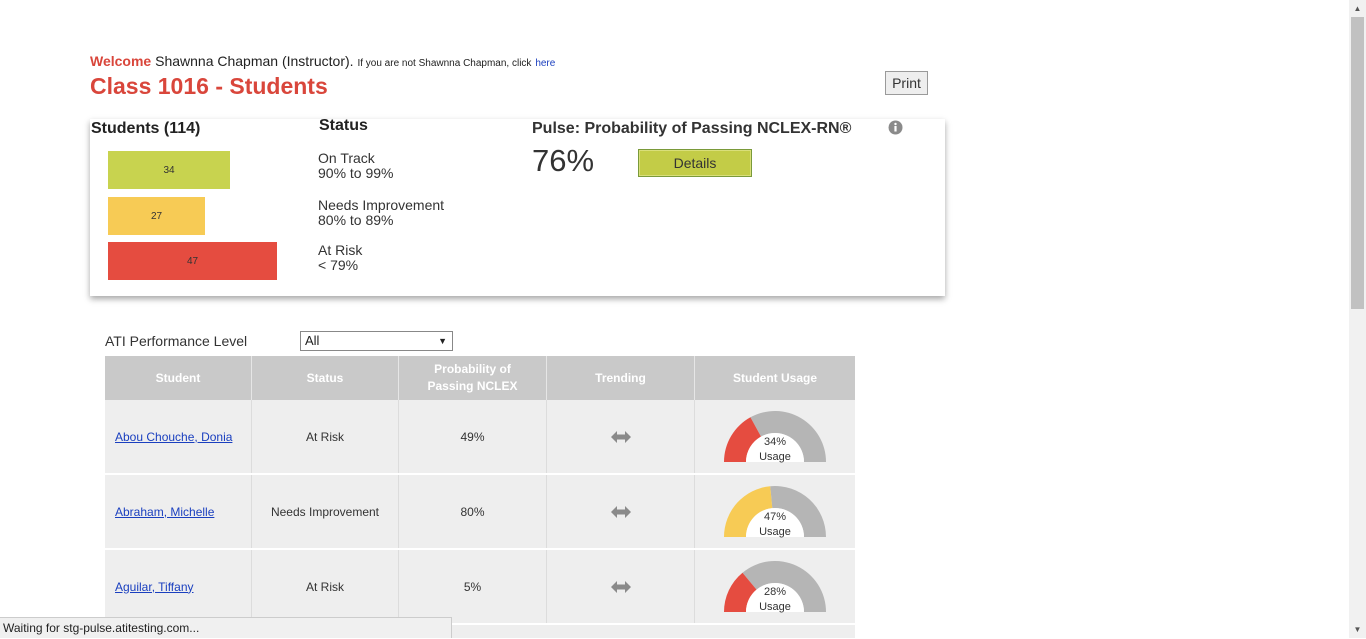 The height and width of the screenshot is (639, 1366). What do you see at coordinates (563, 160) in the screenshot?
I see `pulse-value: 76%` at bounding box center [563, 160].